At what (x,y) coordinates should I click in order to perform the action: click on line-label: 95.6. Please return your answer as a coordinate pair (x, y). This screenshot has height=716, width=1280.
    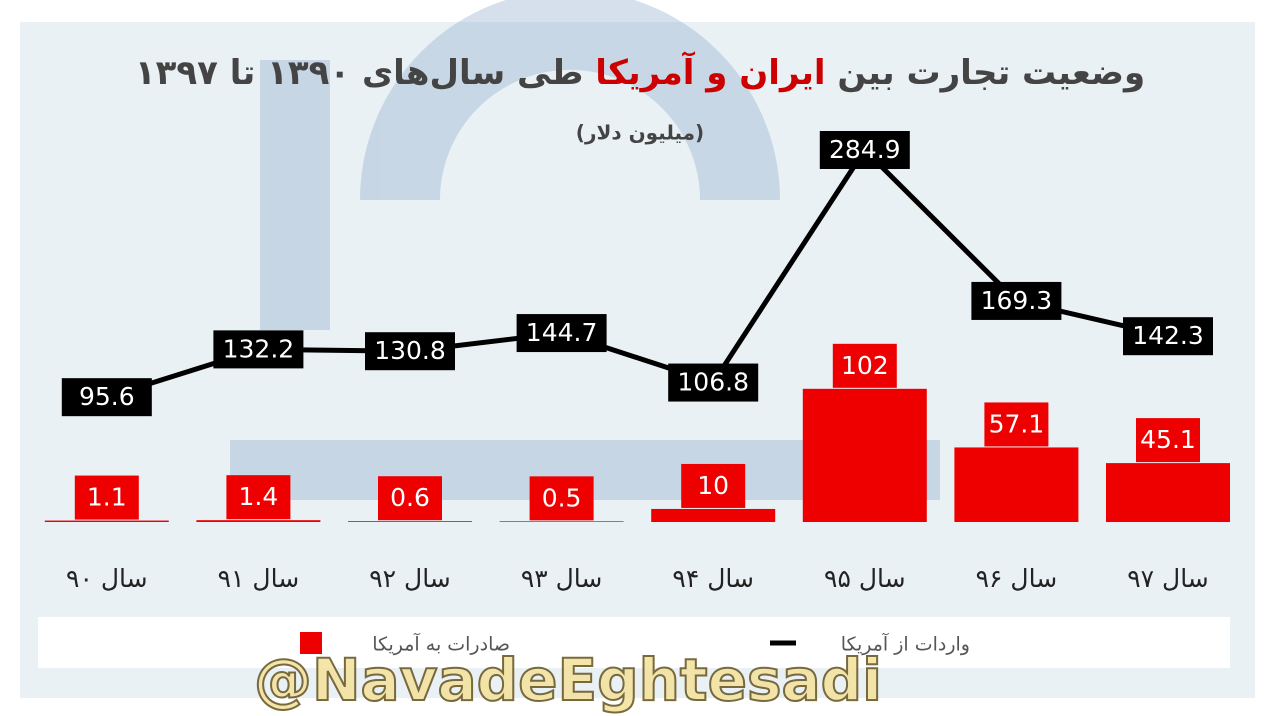
    Looking at the image, I should click on (107, 396).